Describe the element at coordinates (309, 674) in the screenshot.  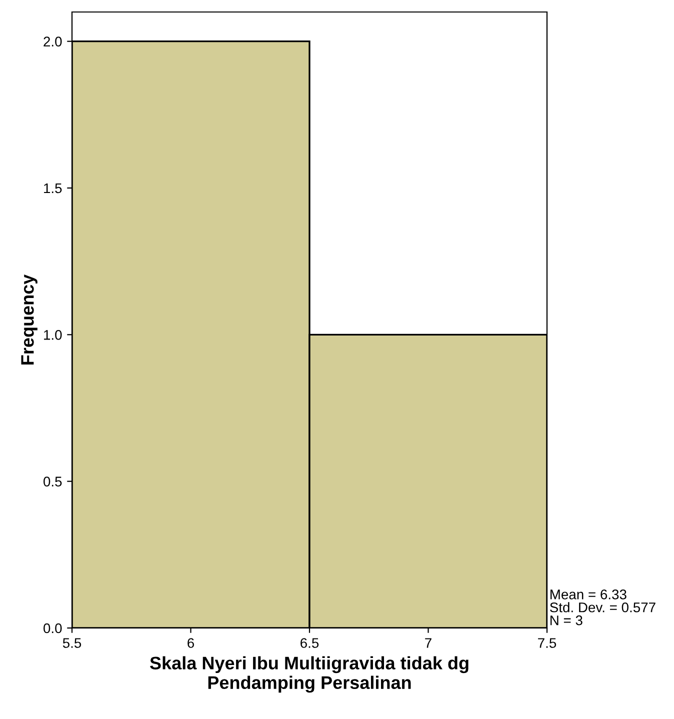
I see `x-axis-title: Skala Nyeri Ibu Multiigravida tidak dg Pendamping Persalinan` at that location.